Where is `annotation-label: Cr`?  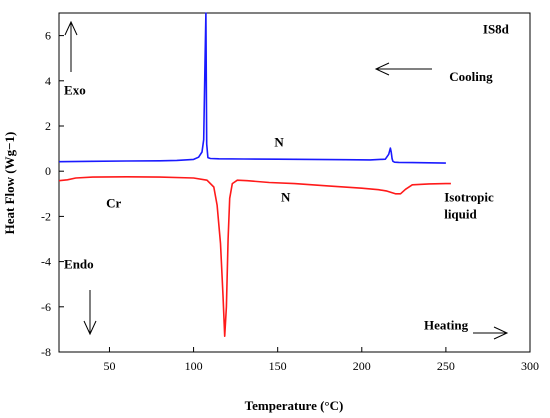 annotation-label: Cr is located at coordinates (113, 202).